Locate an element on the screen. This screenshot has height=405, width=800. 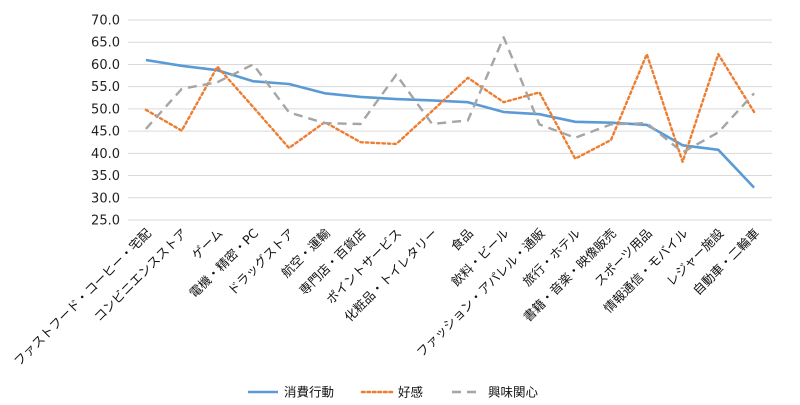
legend-label: 消費行動 is located at coordinates (309, 392).